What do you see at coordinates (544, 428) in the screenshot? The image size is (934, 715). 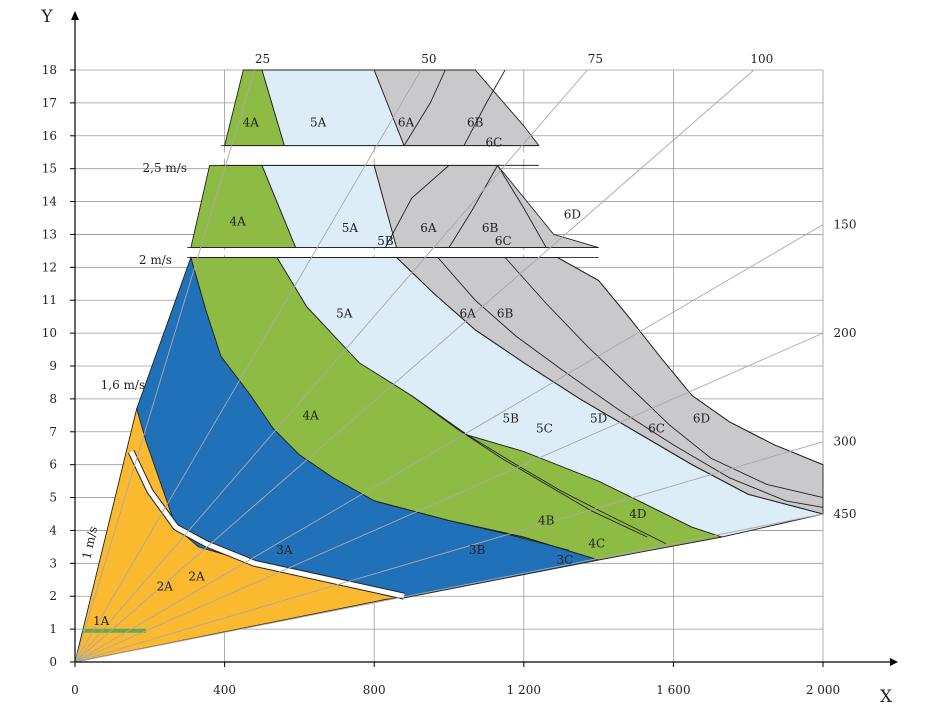 I see `zone-label-5C: 5C` at bounding box center [544, 428].